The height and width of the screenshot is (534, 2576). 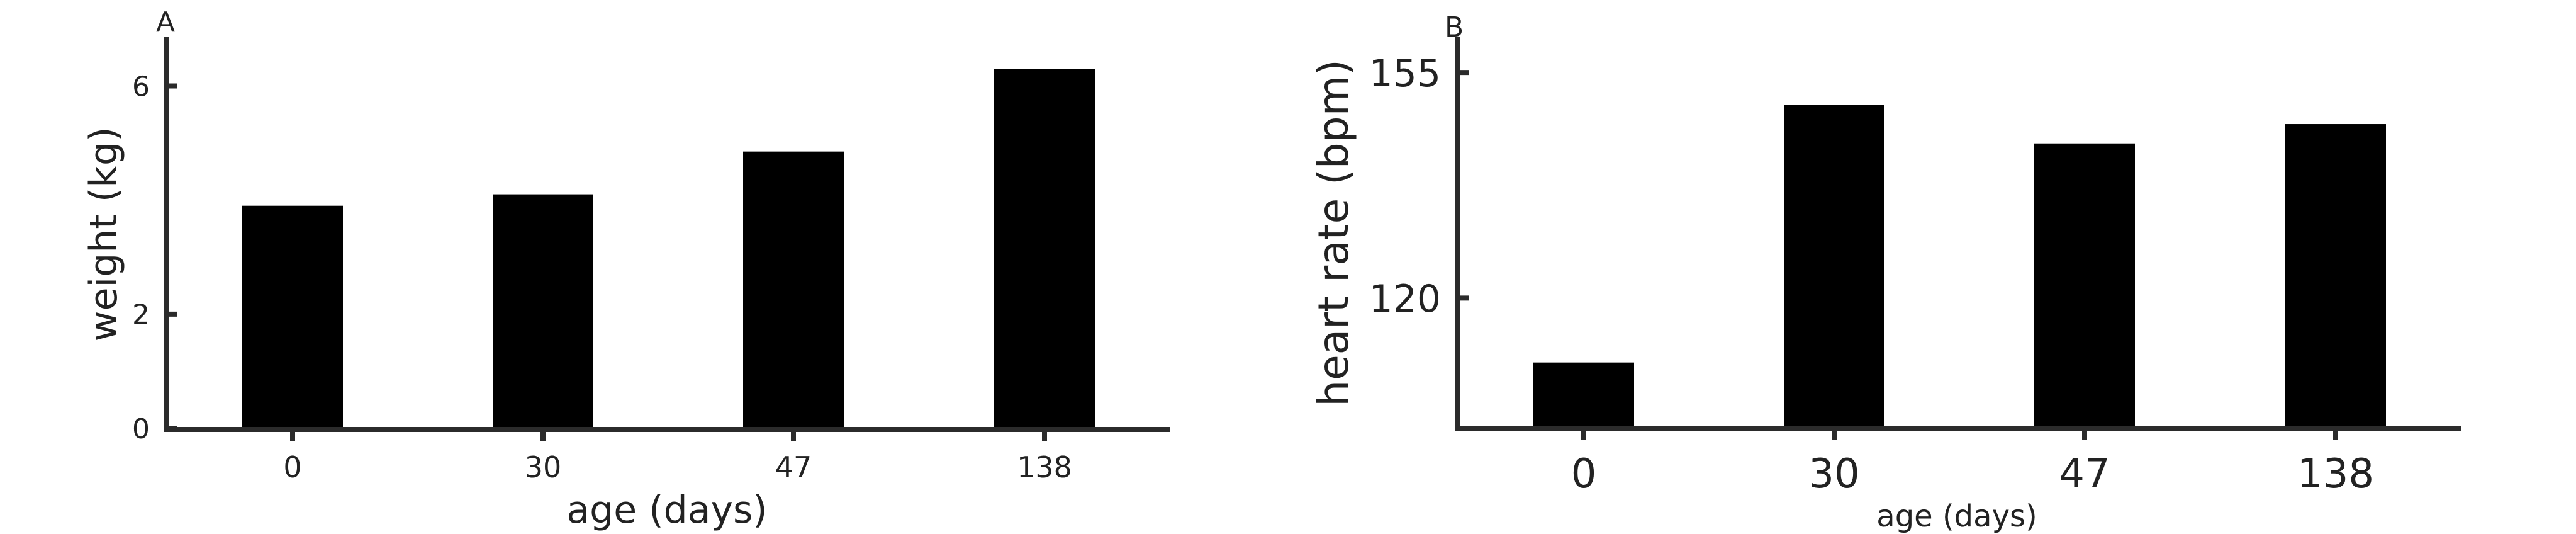 What do you see at coordinates (1972, 463) in the screenshot?
I see `panel-b-x-ticks: 0 30 47 138` at bounding box center [1972, 463].